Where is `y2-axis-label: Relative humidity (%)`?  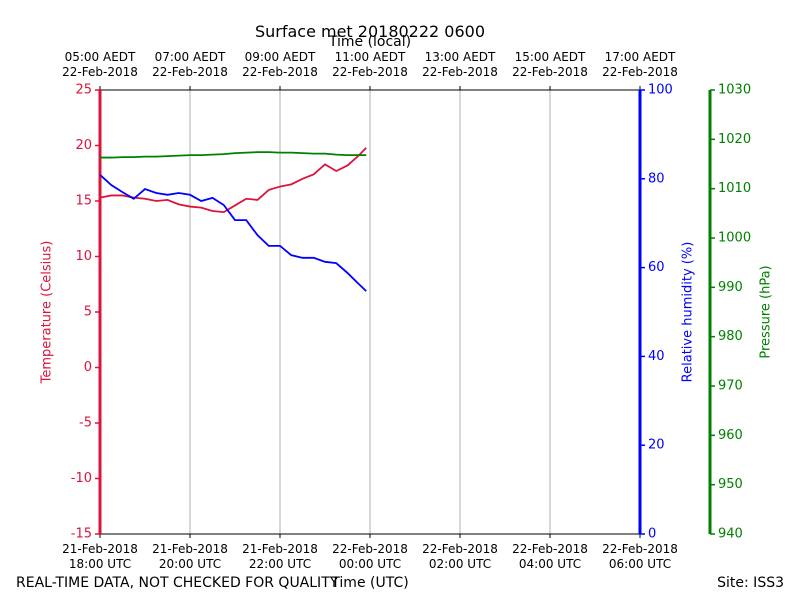
y2-axis-label: Relative humidity (%) is located at coordinates (688, 312).